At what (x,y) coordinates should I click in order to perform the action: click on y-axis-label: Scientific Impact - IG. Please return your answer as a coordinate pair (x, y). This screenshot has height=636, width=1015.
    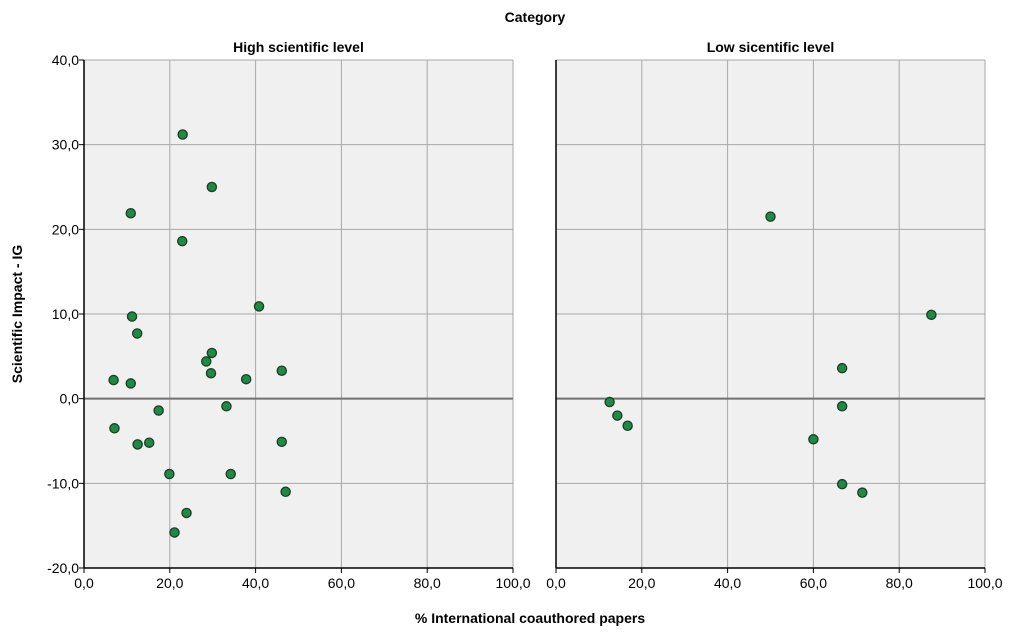
    Looking at the image, I should click on (17, 314).